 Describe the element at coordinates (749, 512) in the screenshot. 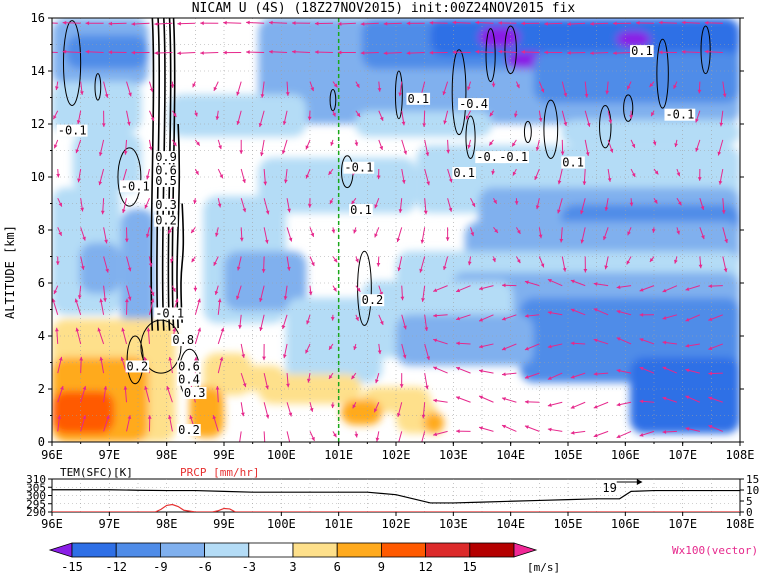

I see `surface-right-tick-label: 0` at that location.